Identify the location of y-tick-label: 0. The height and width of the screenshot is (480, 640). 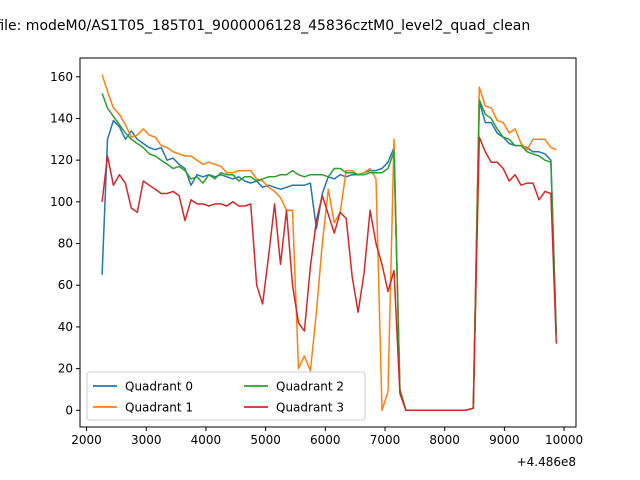
(69, 410).